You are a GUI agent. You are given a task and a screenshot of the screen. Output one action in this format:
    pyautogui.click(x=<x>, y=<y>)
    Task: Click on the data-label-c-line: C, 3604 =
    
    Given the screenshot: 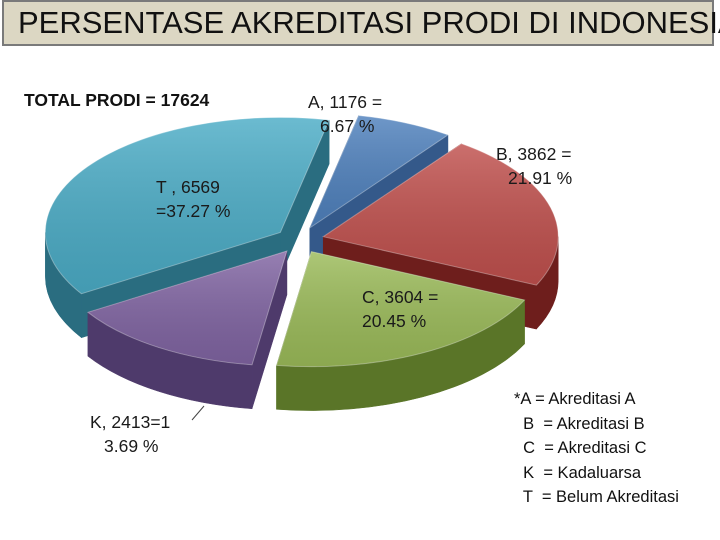 What is the action you would take?
    pyautogui.click(x=400, y=297)
    